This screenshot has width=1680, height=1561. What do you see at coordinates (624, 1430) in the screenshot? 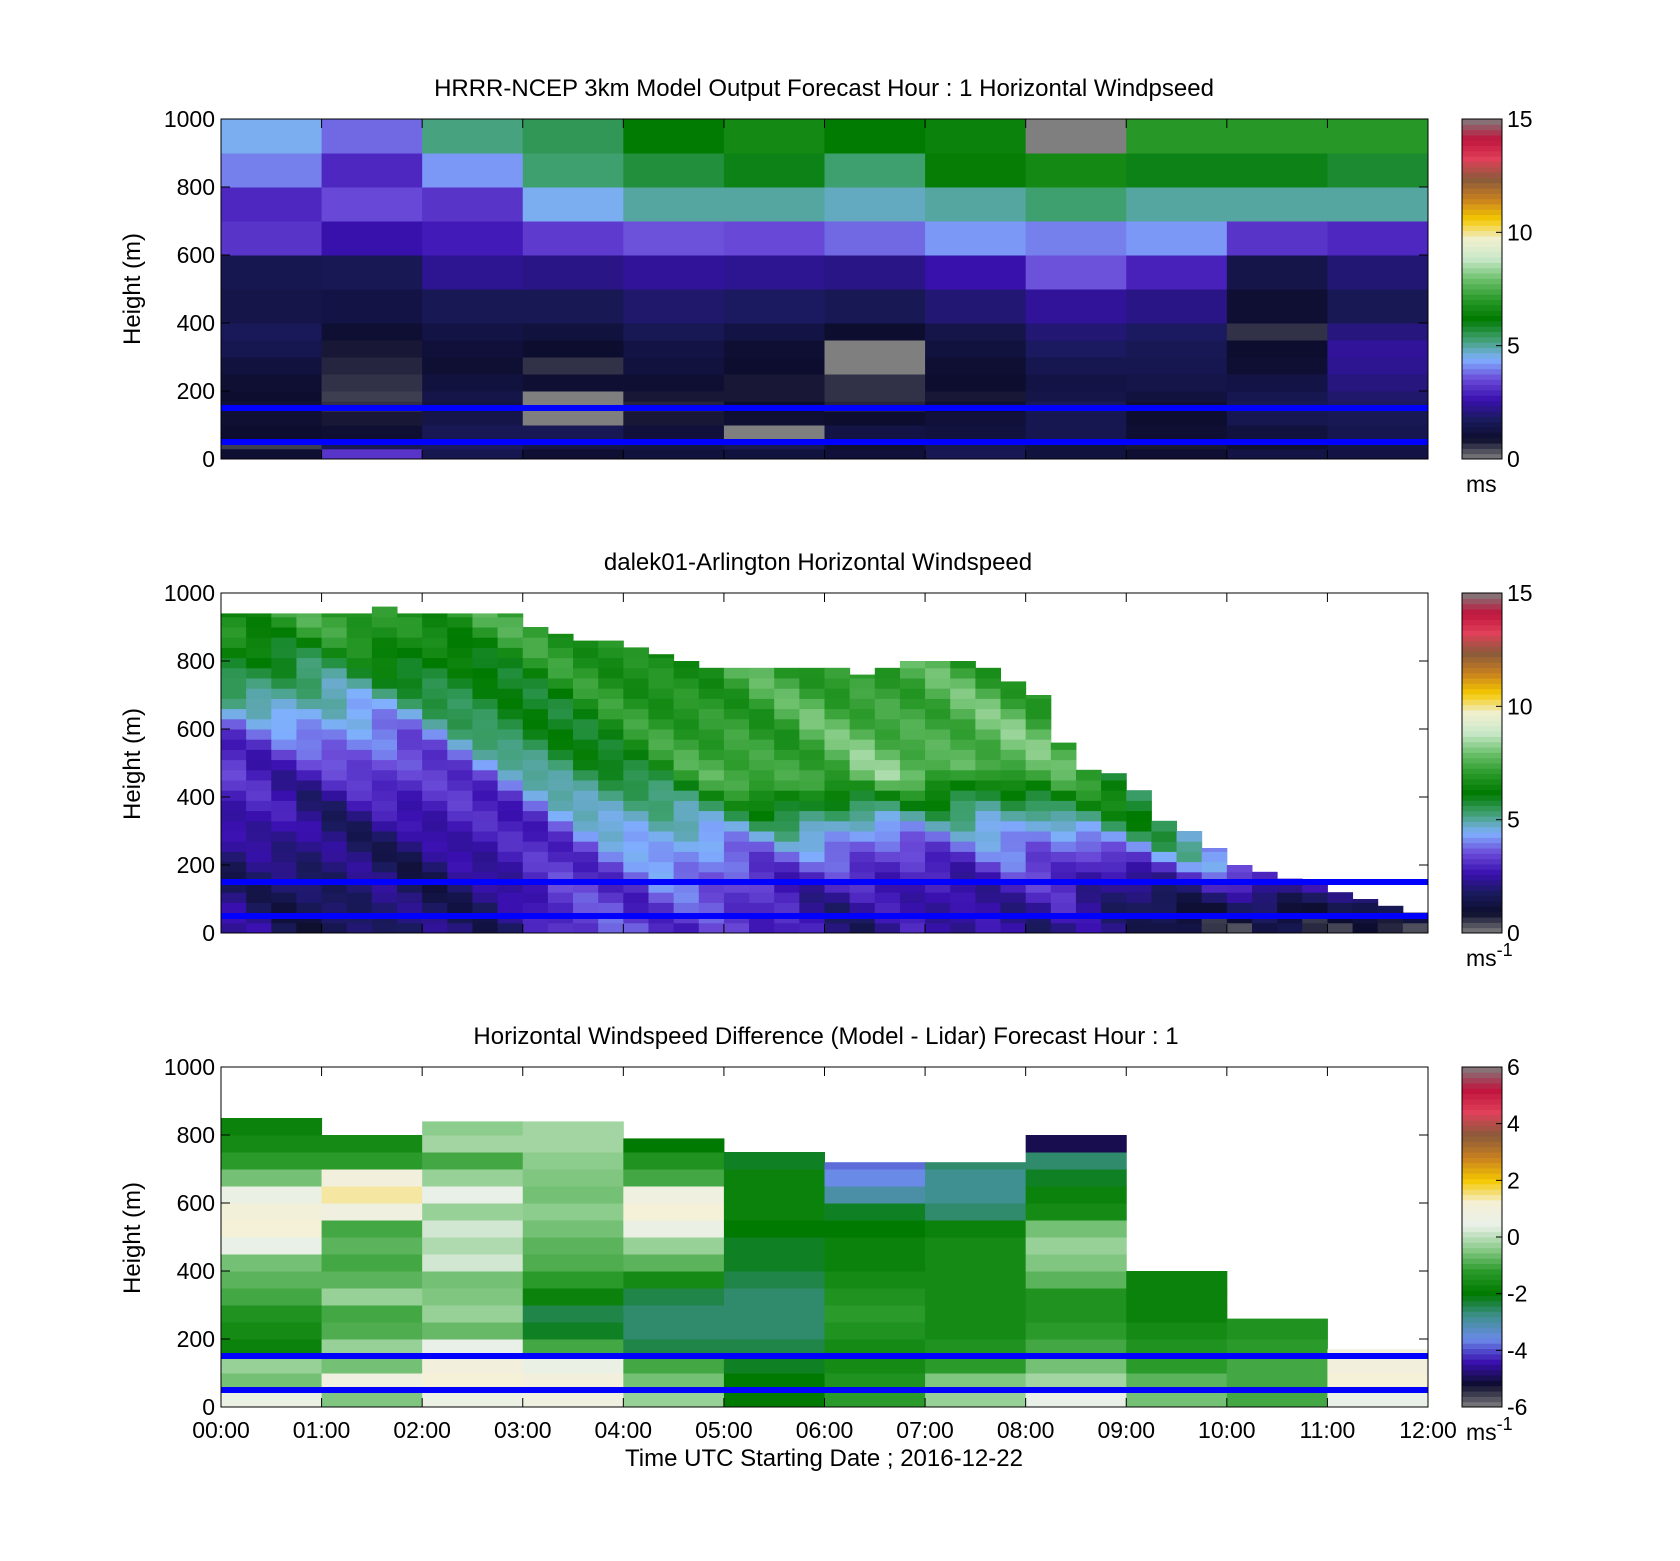
I see `x-tick-label: 04:00` at bounding box center [624, 1430].